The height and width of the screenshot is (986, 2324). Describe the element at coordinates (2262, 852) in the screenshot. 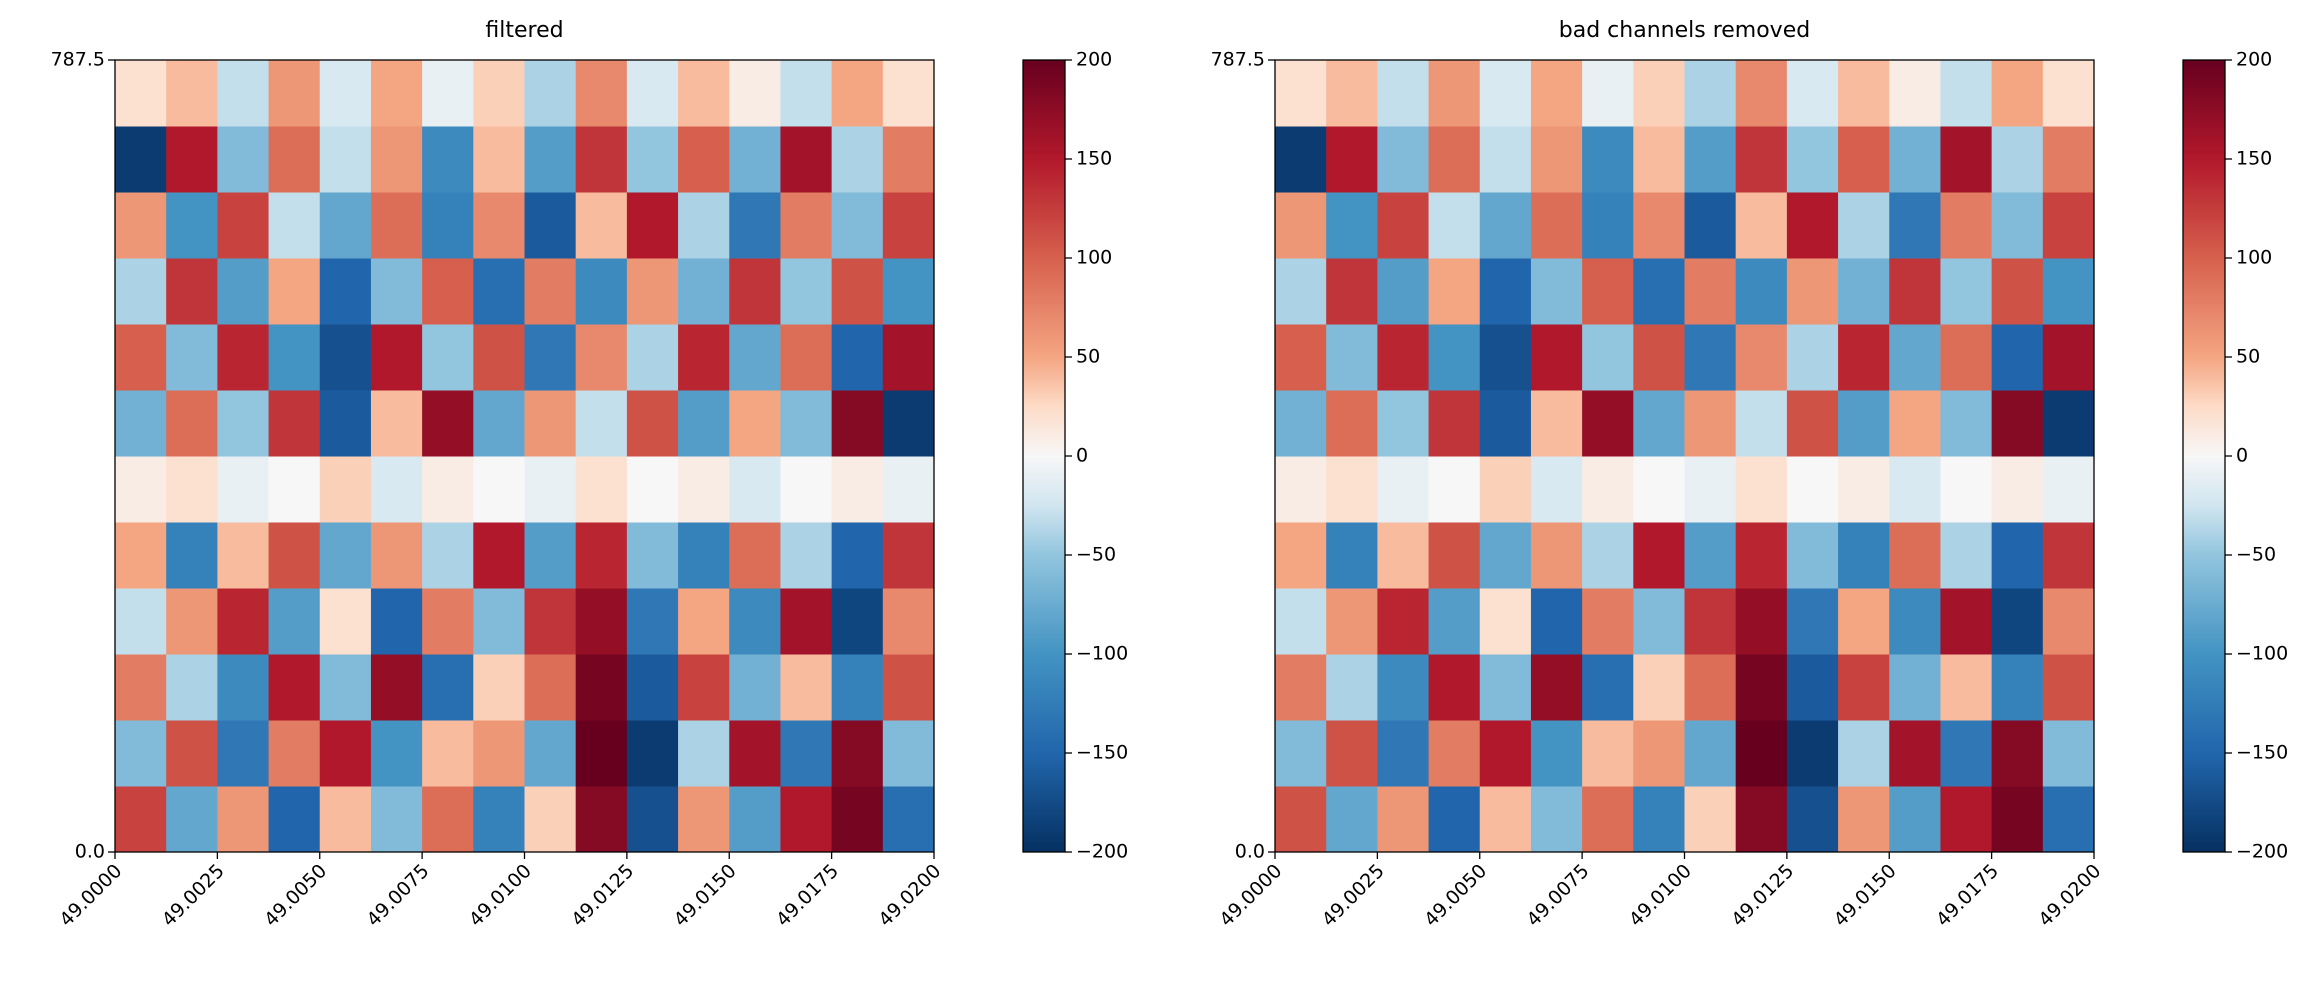

I see `colorbar-tick-label: −200` at that location.